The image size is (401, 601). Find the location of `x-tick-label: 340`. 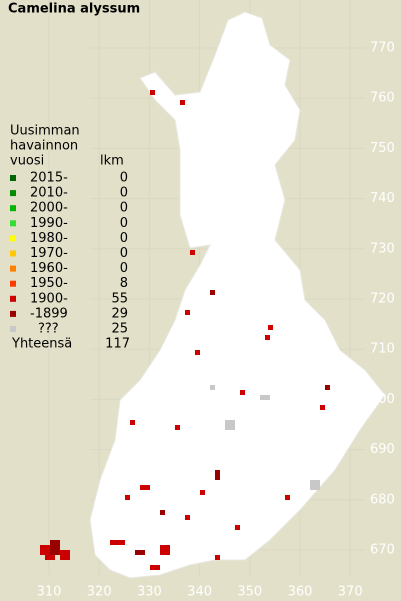

x-tick-label: 340 is located at coordinates (199, 592).